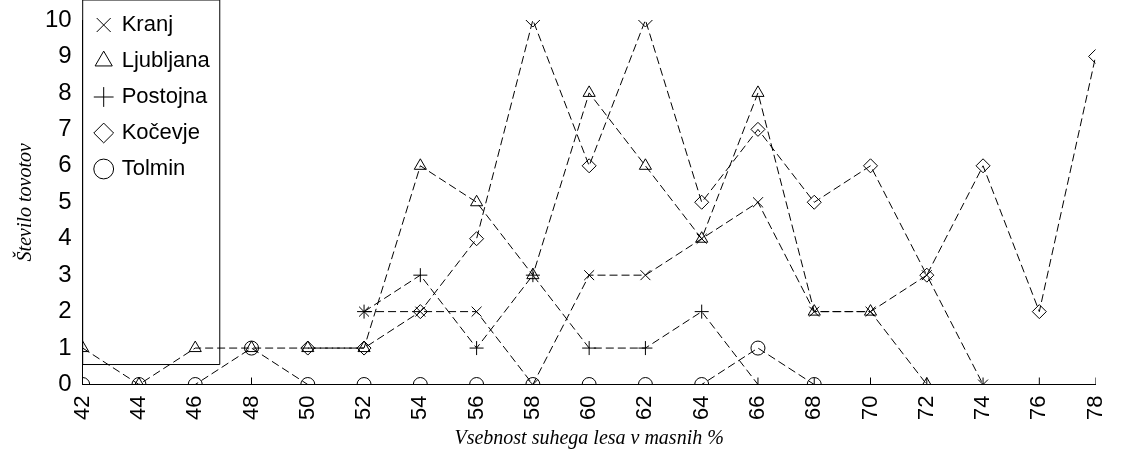  Describe the element at coordinates (65, 310) in the screenshot. I see `y-tick-label: 2` at that location.